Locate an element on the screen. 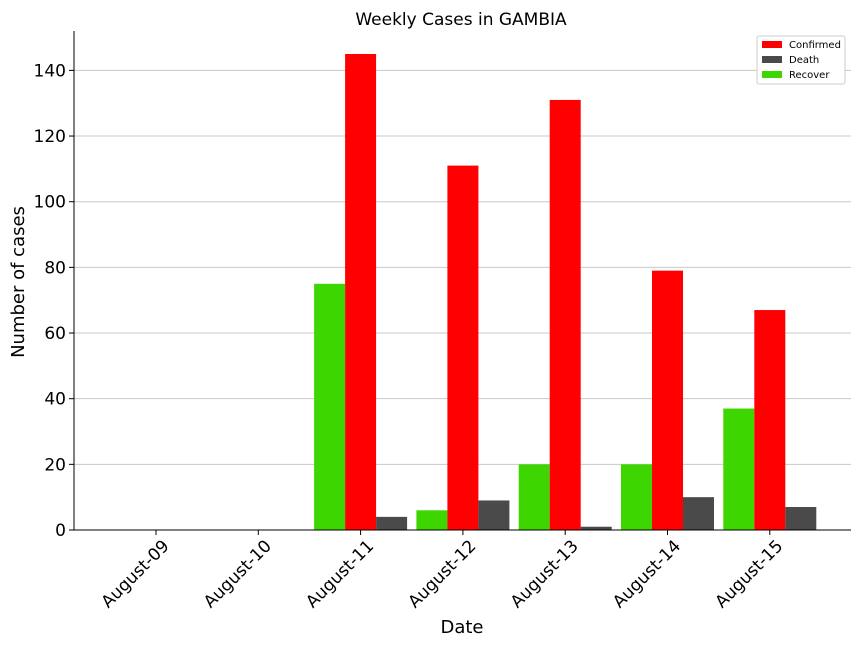 The height and width of the screenshot is (648, 864). legend-label-death: Death is located at coordinates (804, 60).